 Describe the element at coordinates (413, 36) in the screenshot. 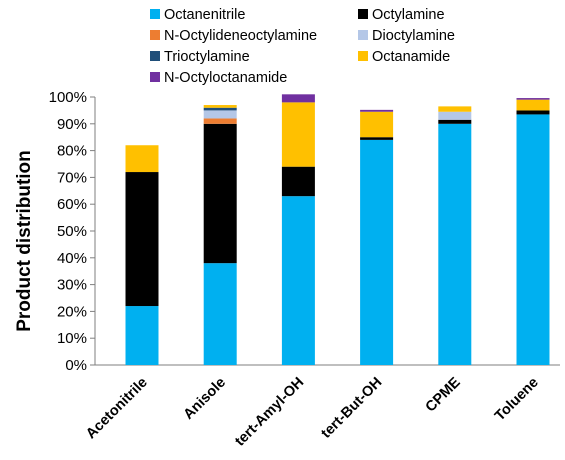

I see `legend-label: Dioctylamine` at that location.